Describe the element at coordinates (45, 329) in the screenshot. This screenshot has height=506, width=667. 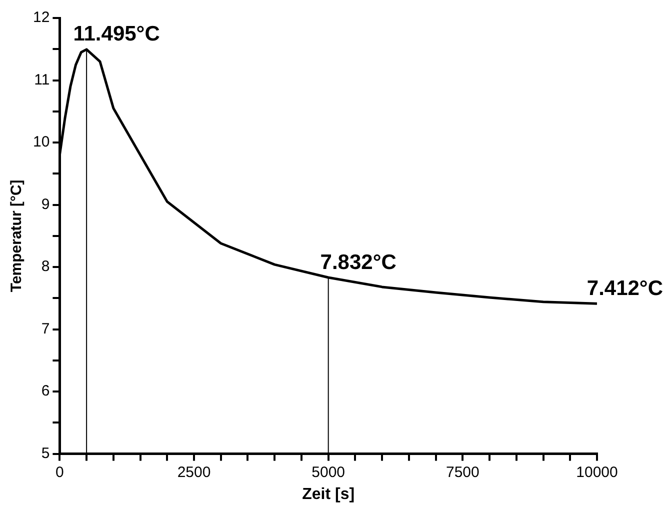
I see `y-tick-label: 7` at that location.